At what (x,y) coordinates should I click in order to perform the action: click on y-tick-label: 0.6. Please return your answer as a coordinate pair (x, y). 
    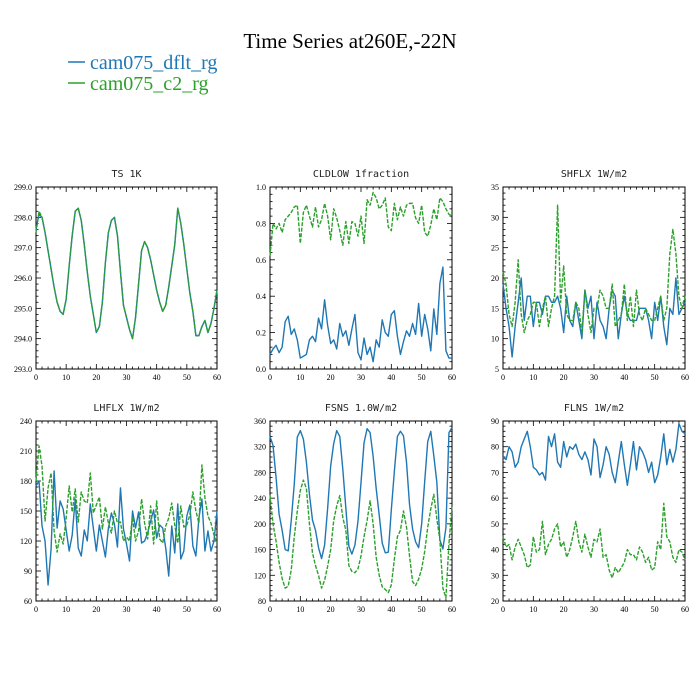
    Looking at the image, I should click on (261, 260).